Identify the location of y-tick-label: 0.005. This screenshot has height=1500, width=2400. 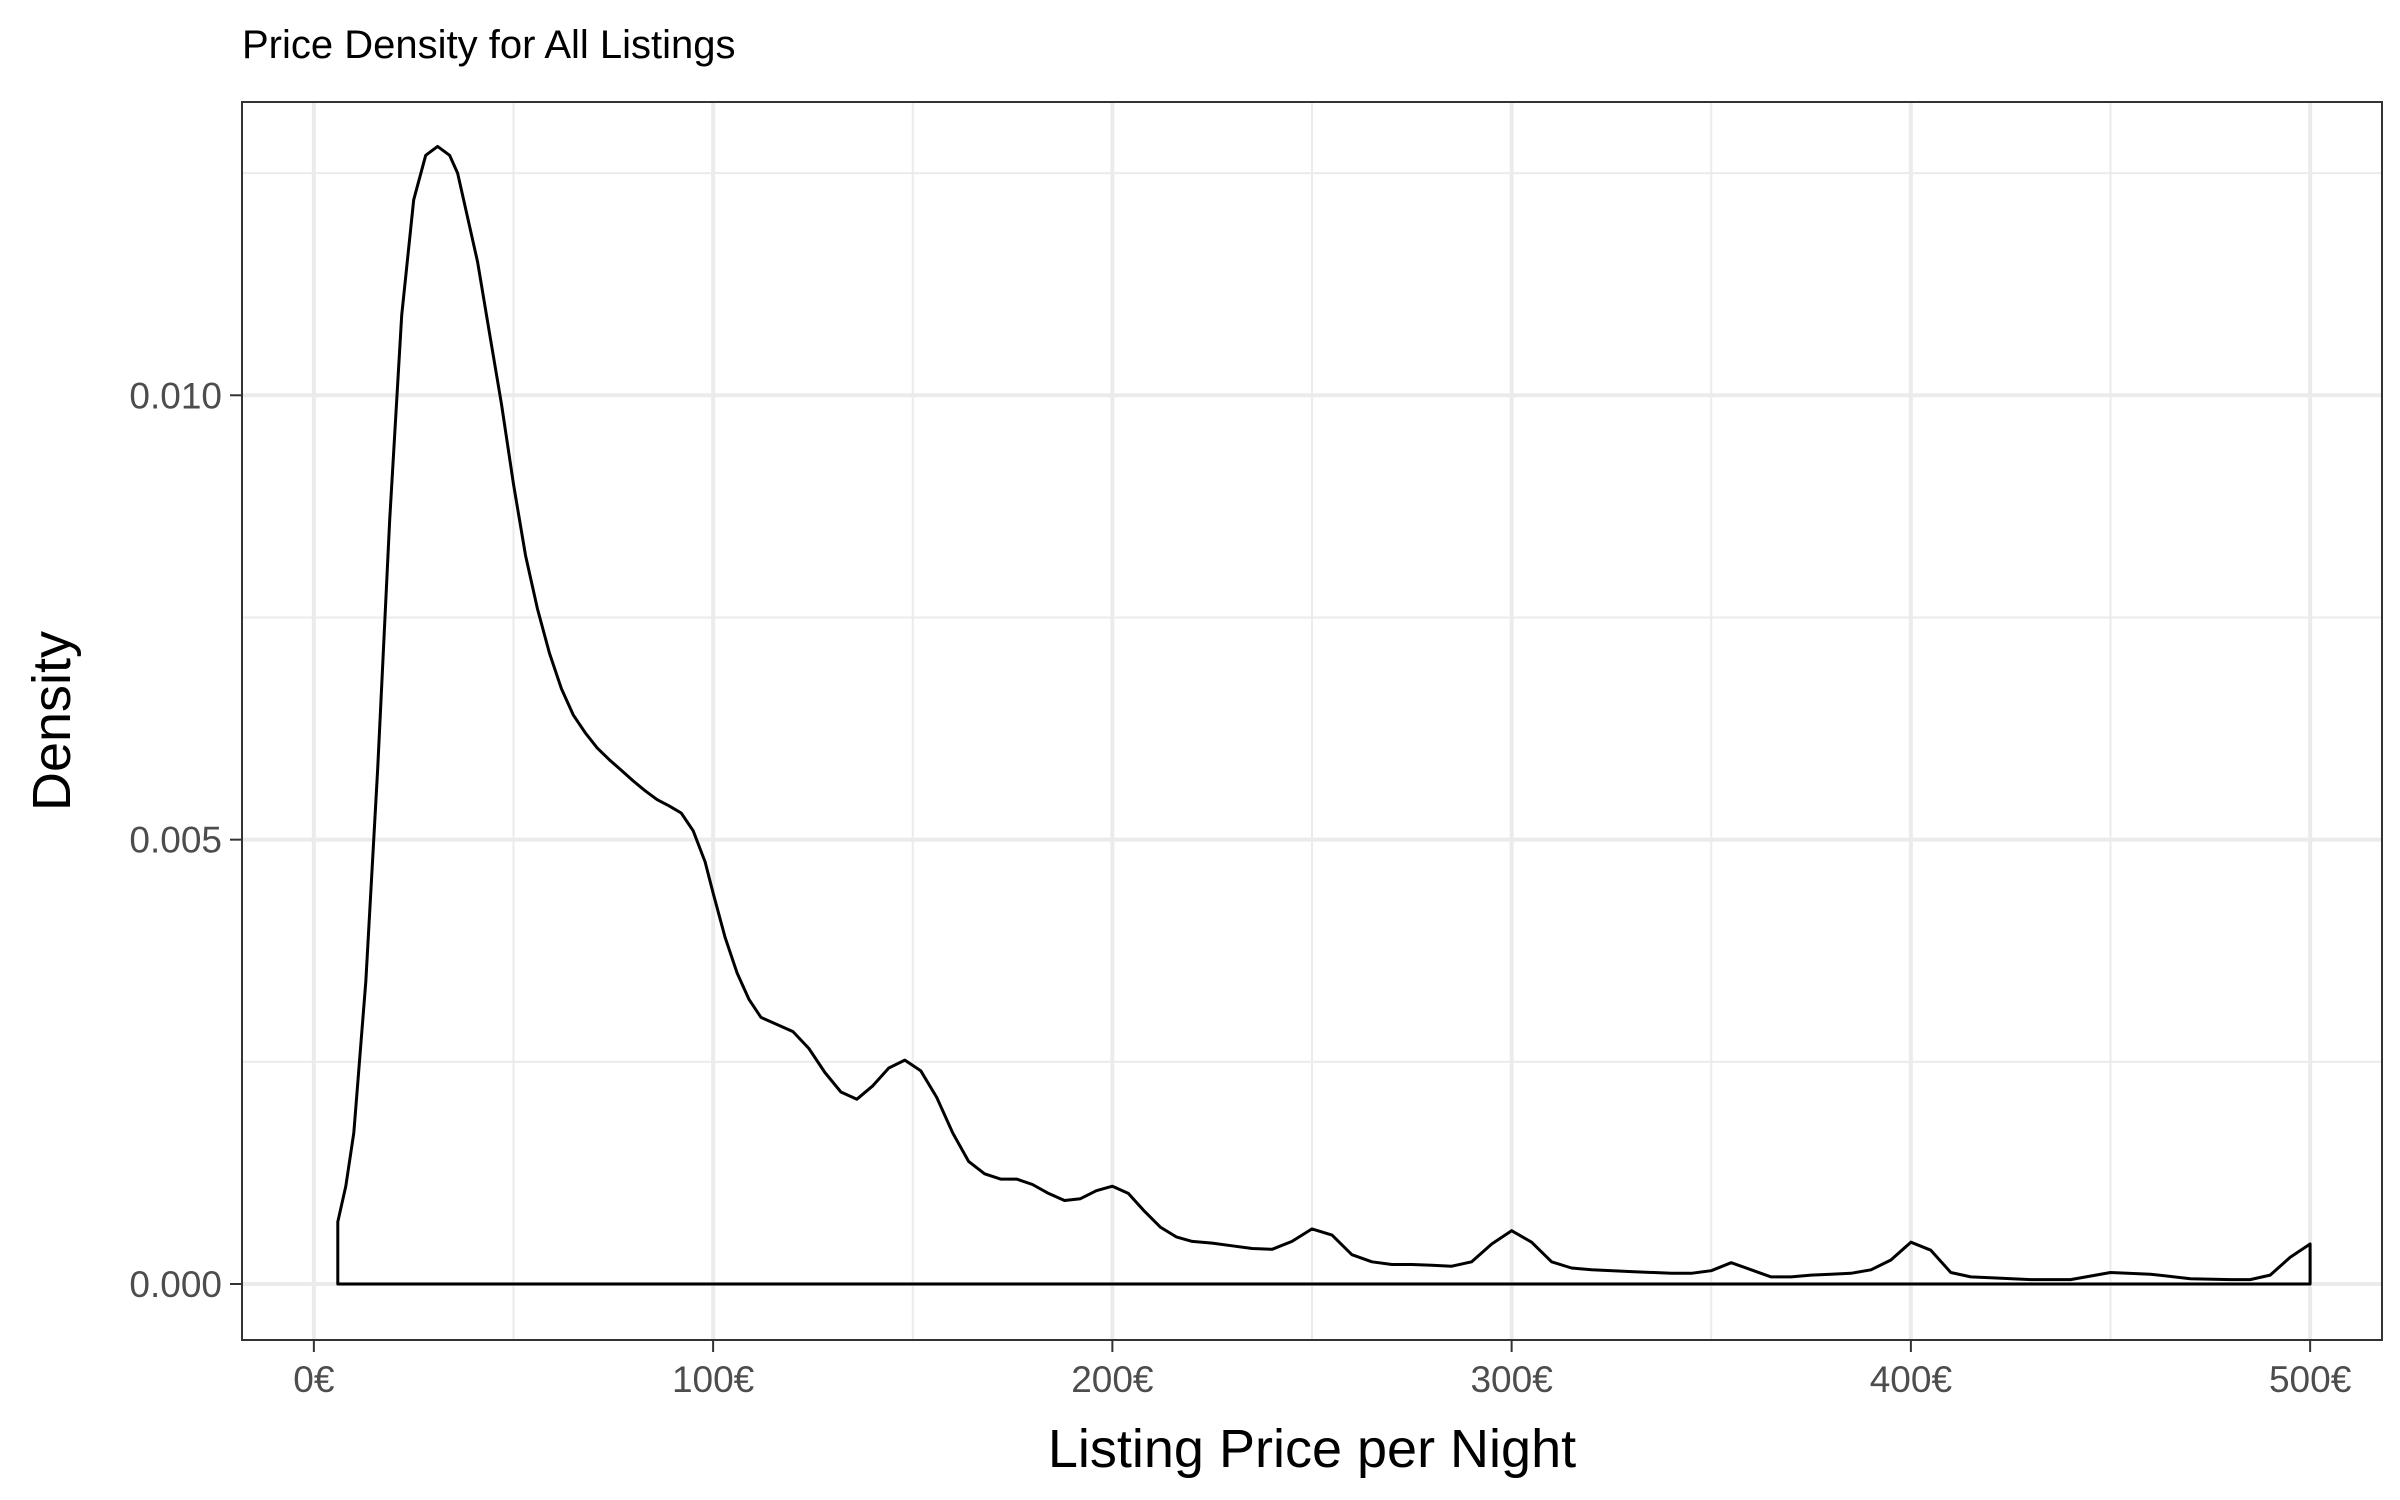
(175, 840).